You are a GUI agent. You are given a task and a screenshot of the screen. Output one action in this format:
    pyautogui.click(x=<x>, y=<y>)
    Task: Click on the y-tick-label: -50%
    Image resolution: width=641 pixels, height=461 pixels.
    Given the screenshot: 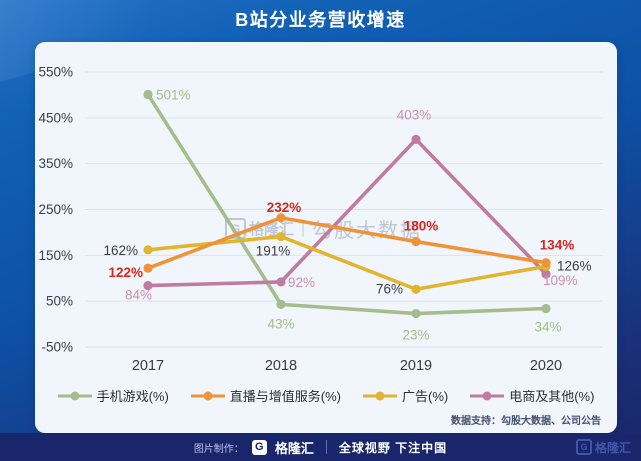 What is the action you would take?
    pyautogui.click(x=57, y=347)
    